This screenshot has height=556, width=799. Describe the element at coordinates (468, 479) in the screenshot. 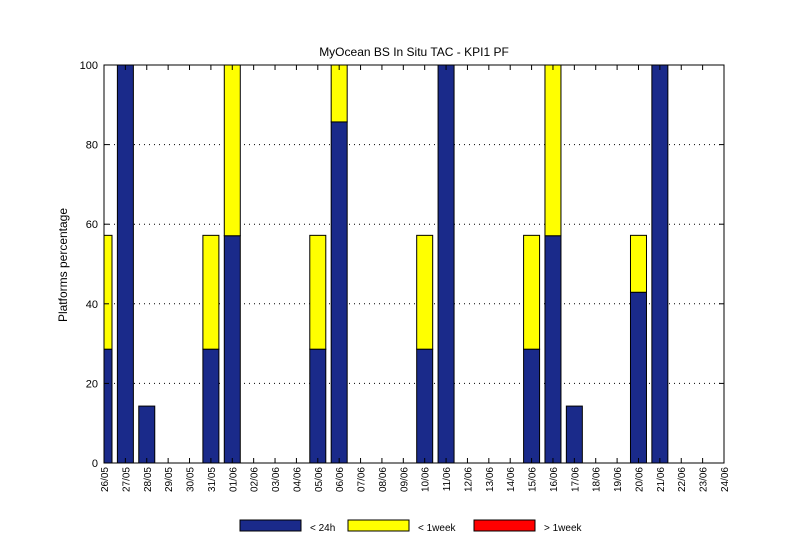

I see `x-tick-label: 12/06` at that location.